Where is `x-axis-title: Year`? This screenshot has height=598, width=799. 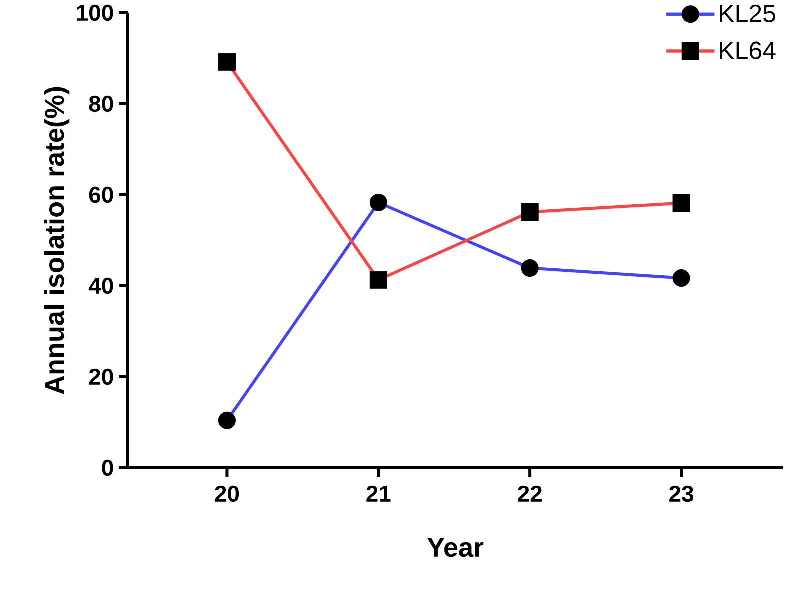
x-axis-title: Year is located at coordinates (455, 548).